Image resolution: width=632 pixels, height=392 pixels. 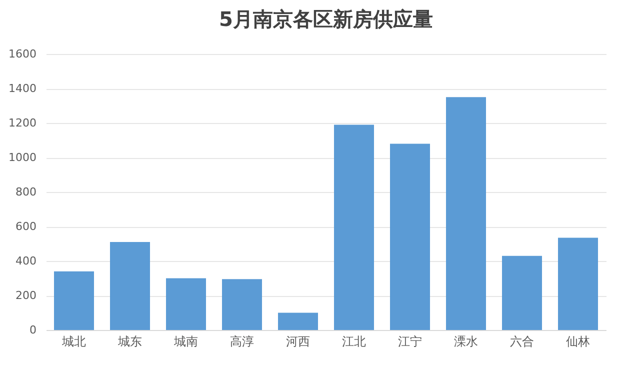 I want to click on y-tick-label: 1200, so click(x=22, y=123).